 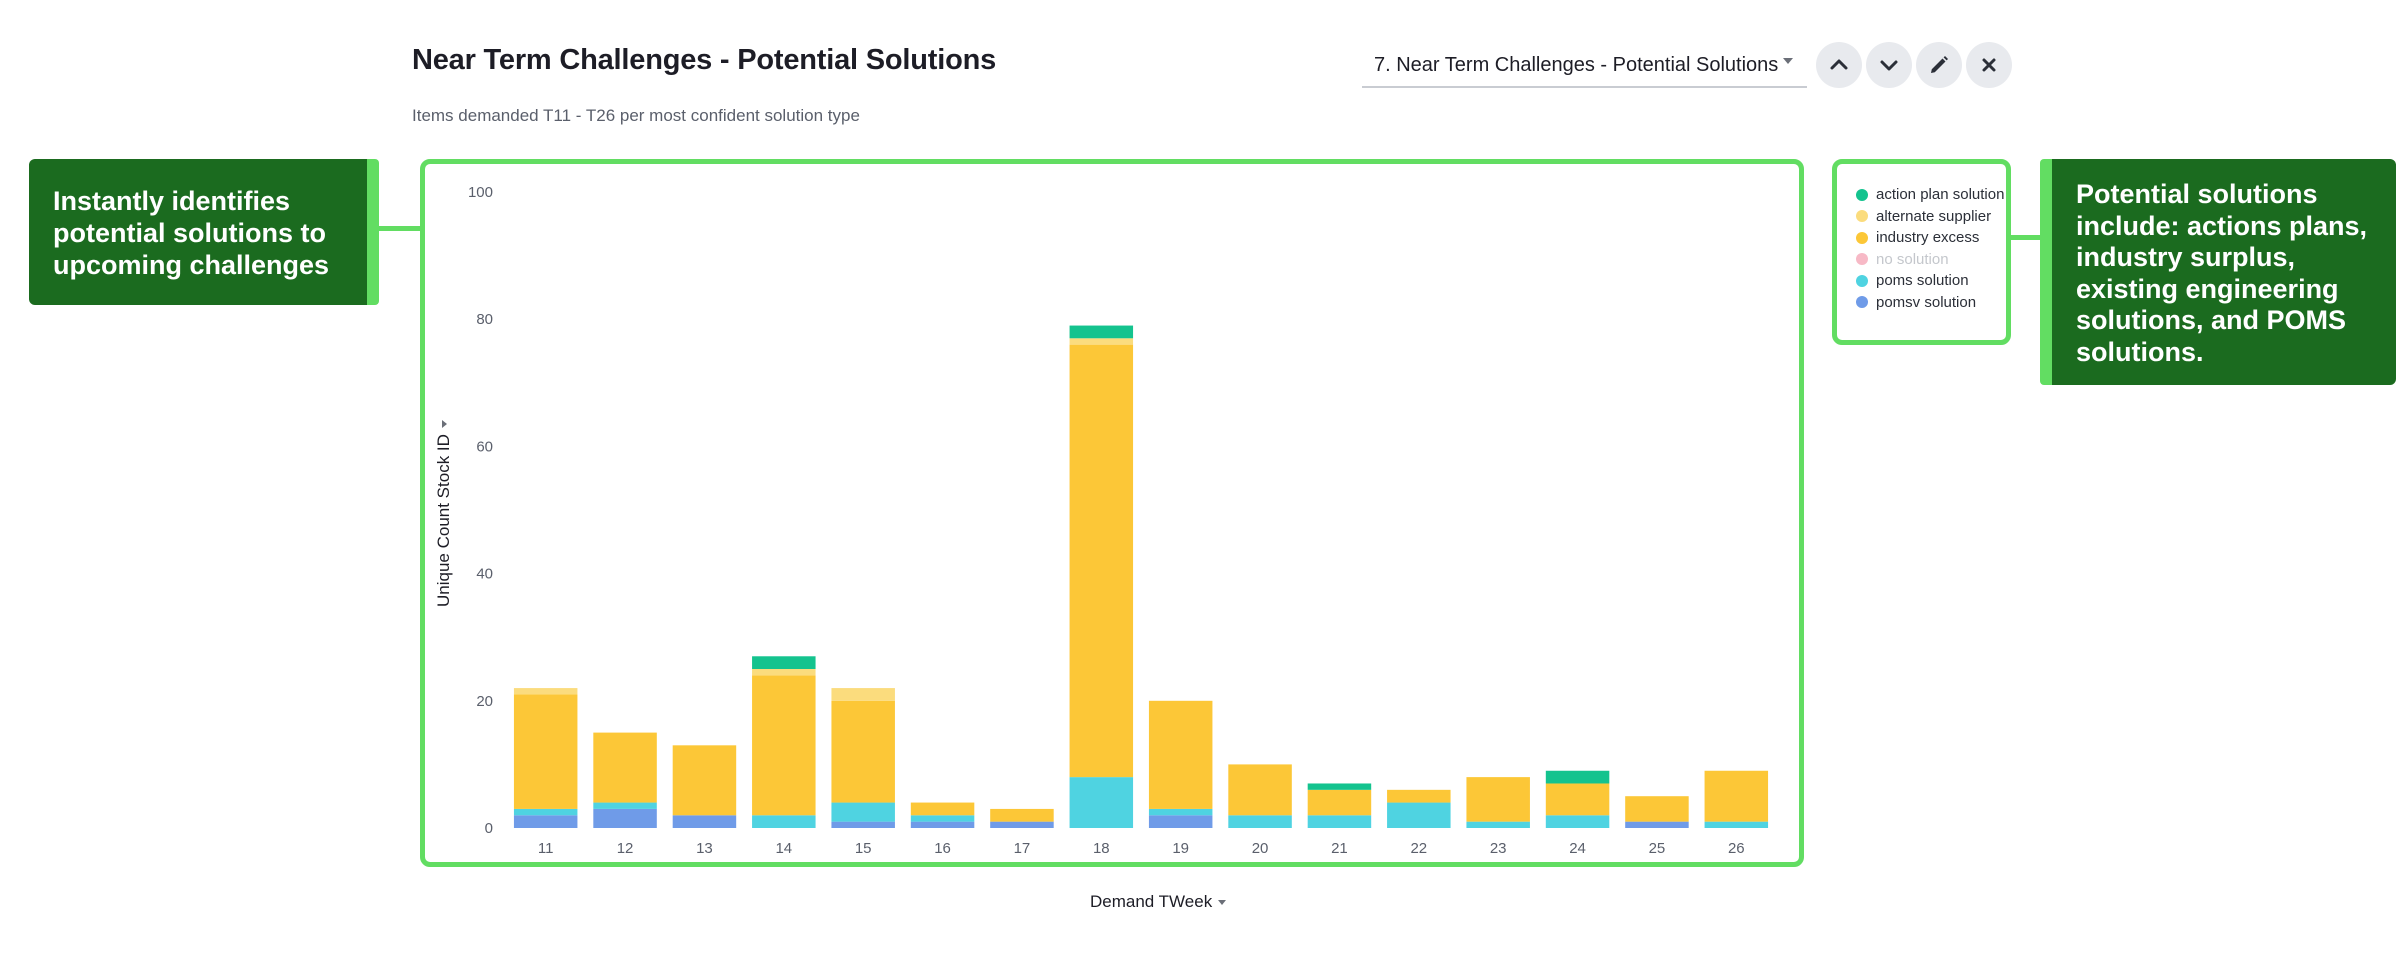 What do you see at coordinates (373, 232) in the screenshot?
I see `callout-left-accent` at bounding box center [373, 232].